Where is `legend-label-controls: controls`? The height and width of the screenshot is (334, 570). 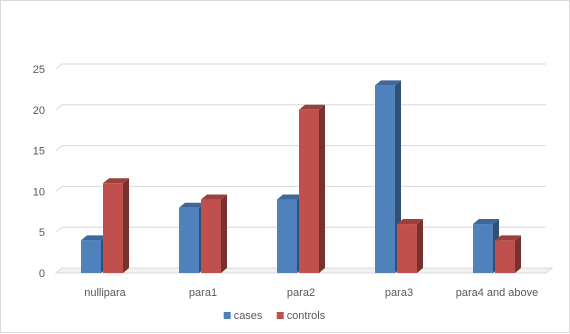 legend-label-controls: controls is located at coordinates (306, 316).